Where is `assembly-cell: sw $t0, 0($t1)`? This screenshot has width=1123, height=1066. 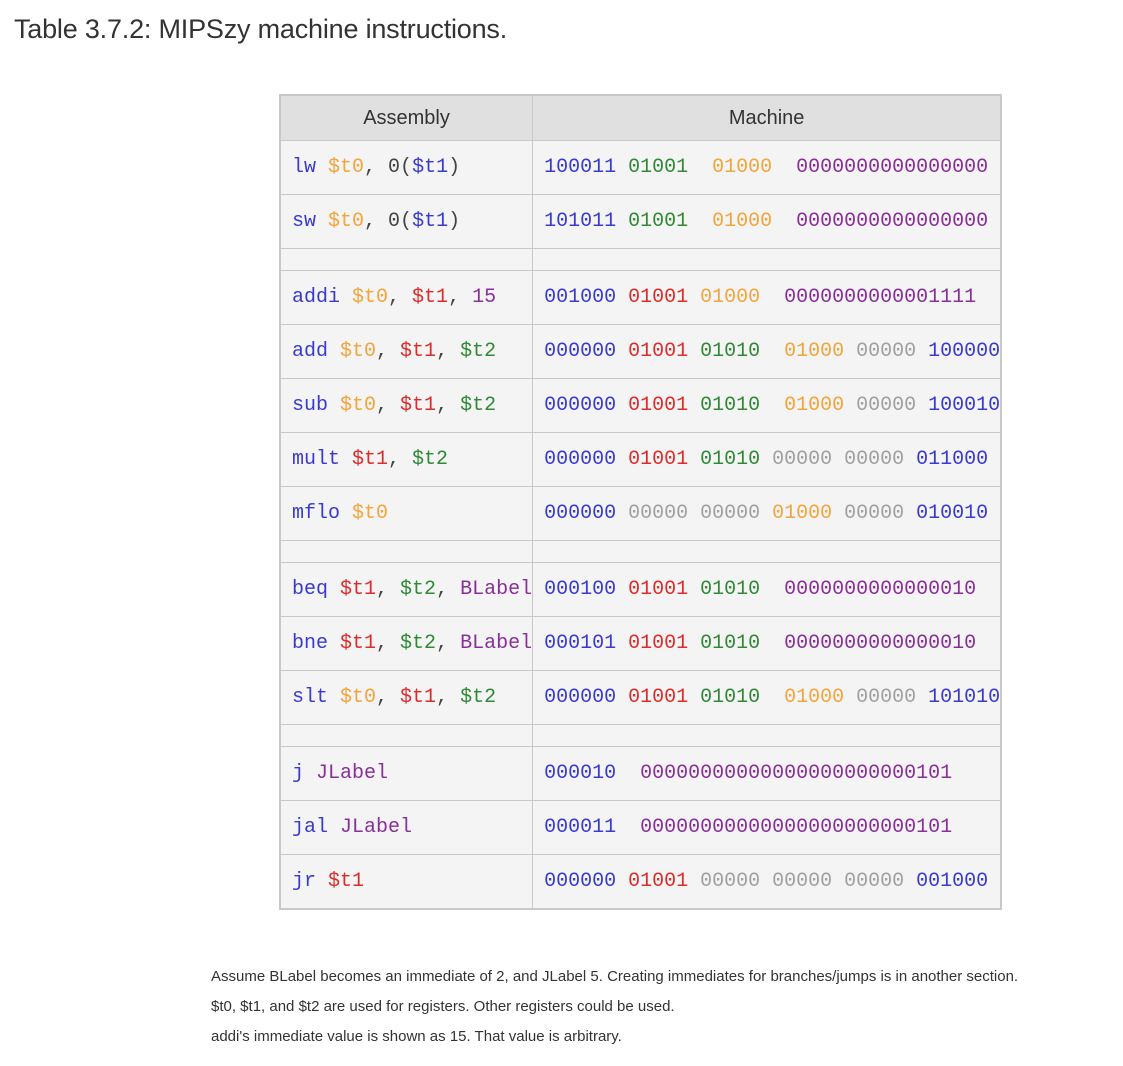 assembly-cell: sw $t0, 0($t1) is located at coordinates (406, 221).